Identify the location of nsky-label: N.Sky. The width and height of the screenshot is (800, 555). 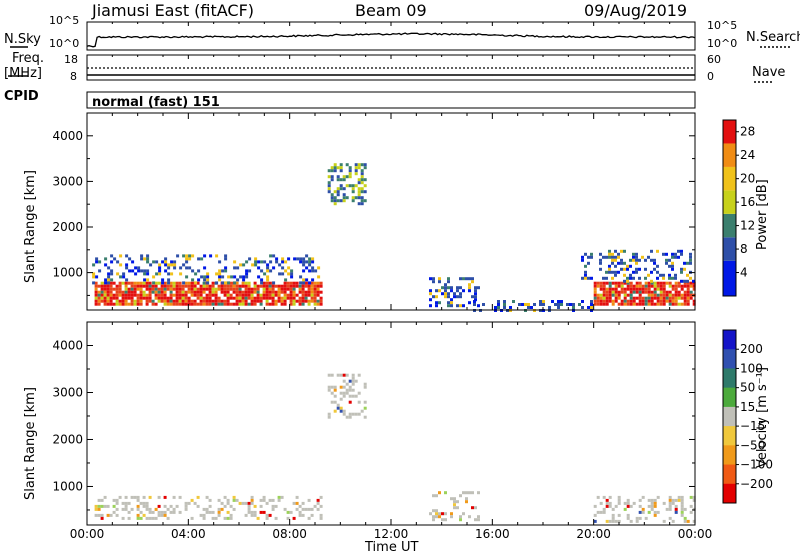
(22, 39).